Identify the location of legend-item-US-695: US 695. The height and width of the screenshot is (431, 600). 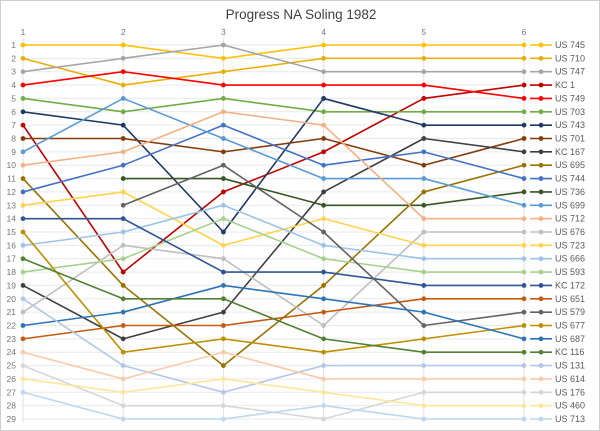
(557, 165).